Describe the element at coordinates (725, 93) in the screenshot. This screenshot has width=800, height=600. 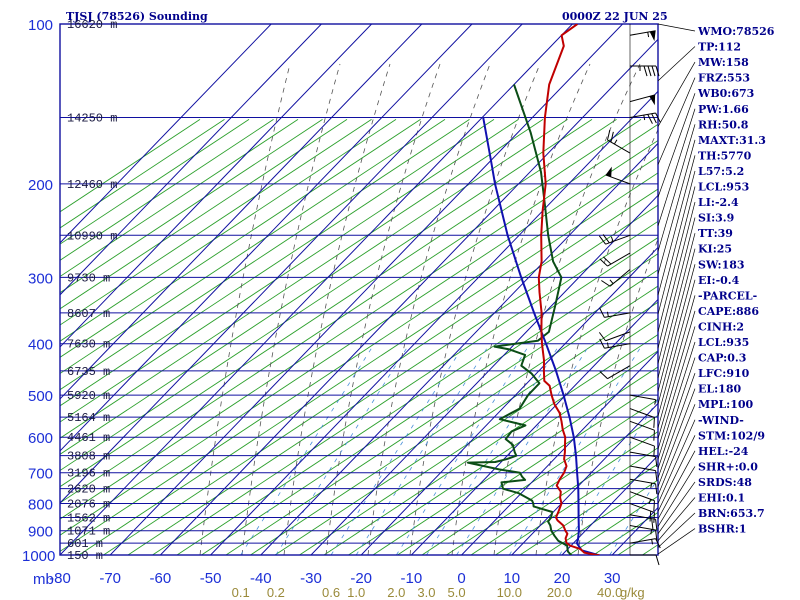
I see `sounding-index: WB0:673` at that location.